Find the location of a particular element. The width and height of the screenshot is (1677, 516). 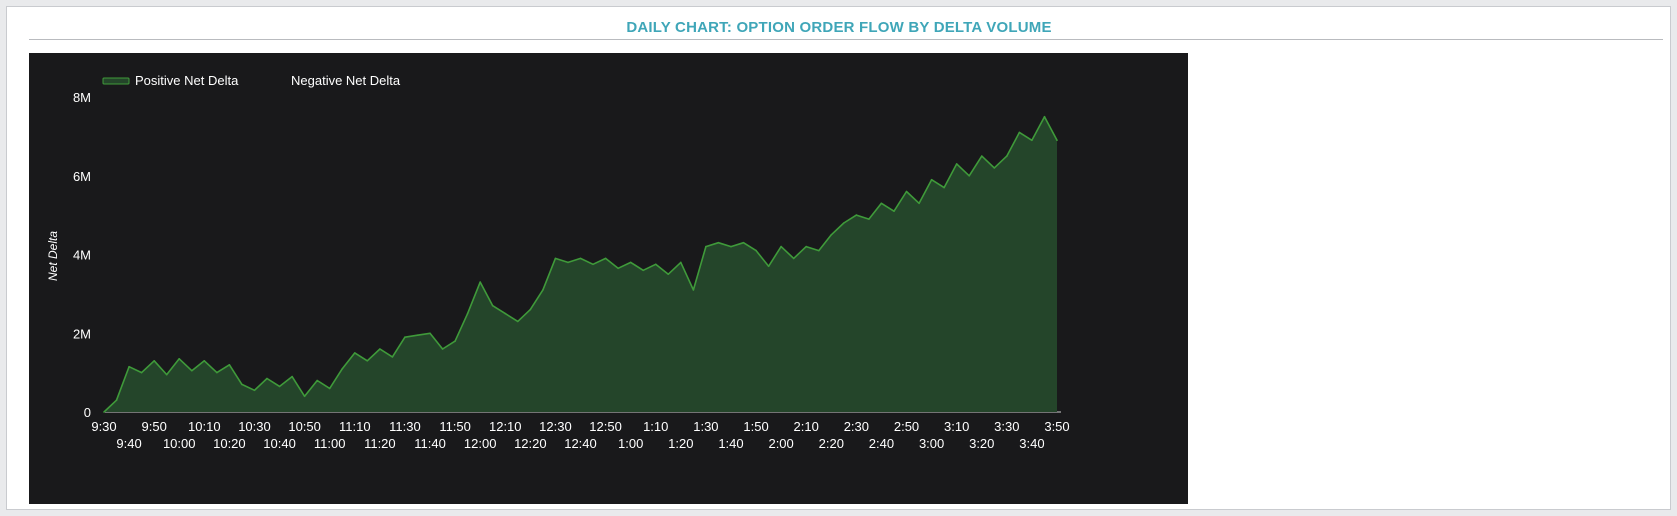

x-tick-label: 10:00 is located at coordinates (179, 443).